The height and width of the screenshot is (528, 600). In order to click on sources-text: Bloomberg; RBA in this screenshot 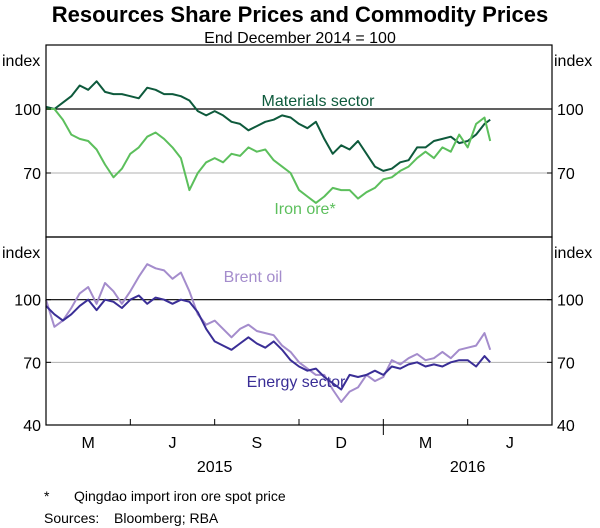, I will do `click(166, 518)`.